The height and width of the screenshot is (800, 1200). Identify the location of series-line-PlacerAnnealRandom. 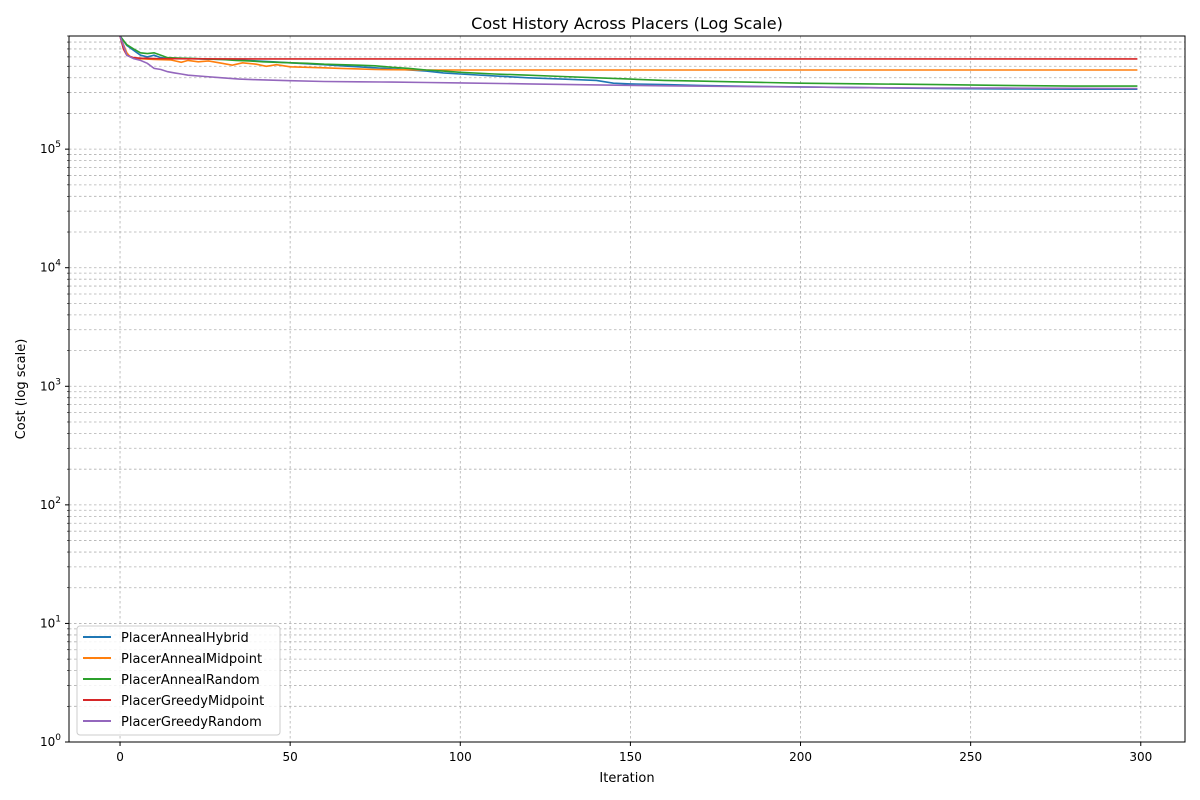
(628, 61).